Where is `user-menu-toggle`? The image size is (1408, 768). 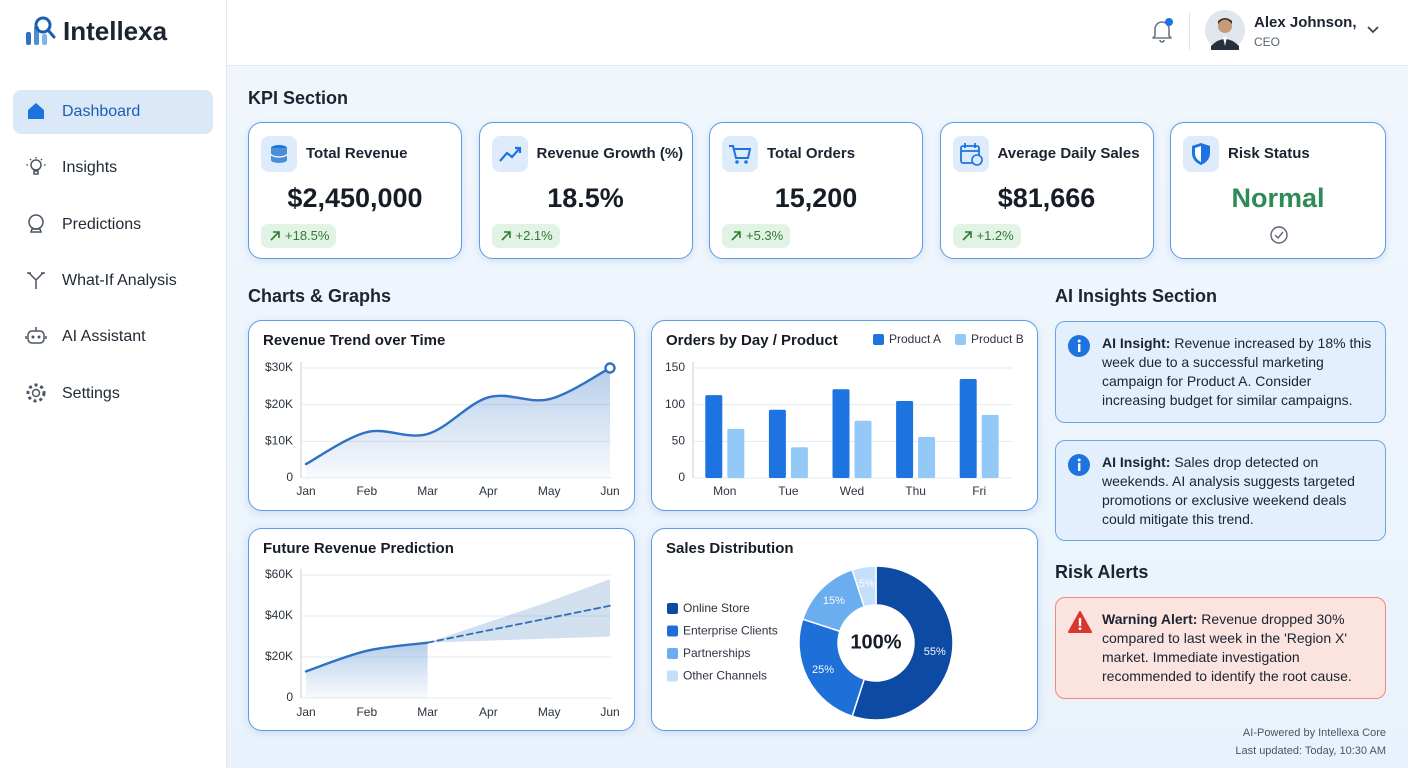 user-menu-toggle is located at coordinates (1373, 30).